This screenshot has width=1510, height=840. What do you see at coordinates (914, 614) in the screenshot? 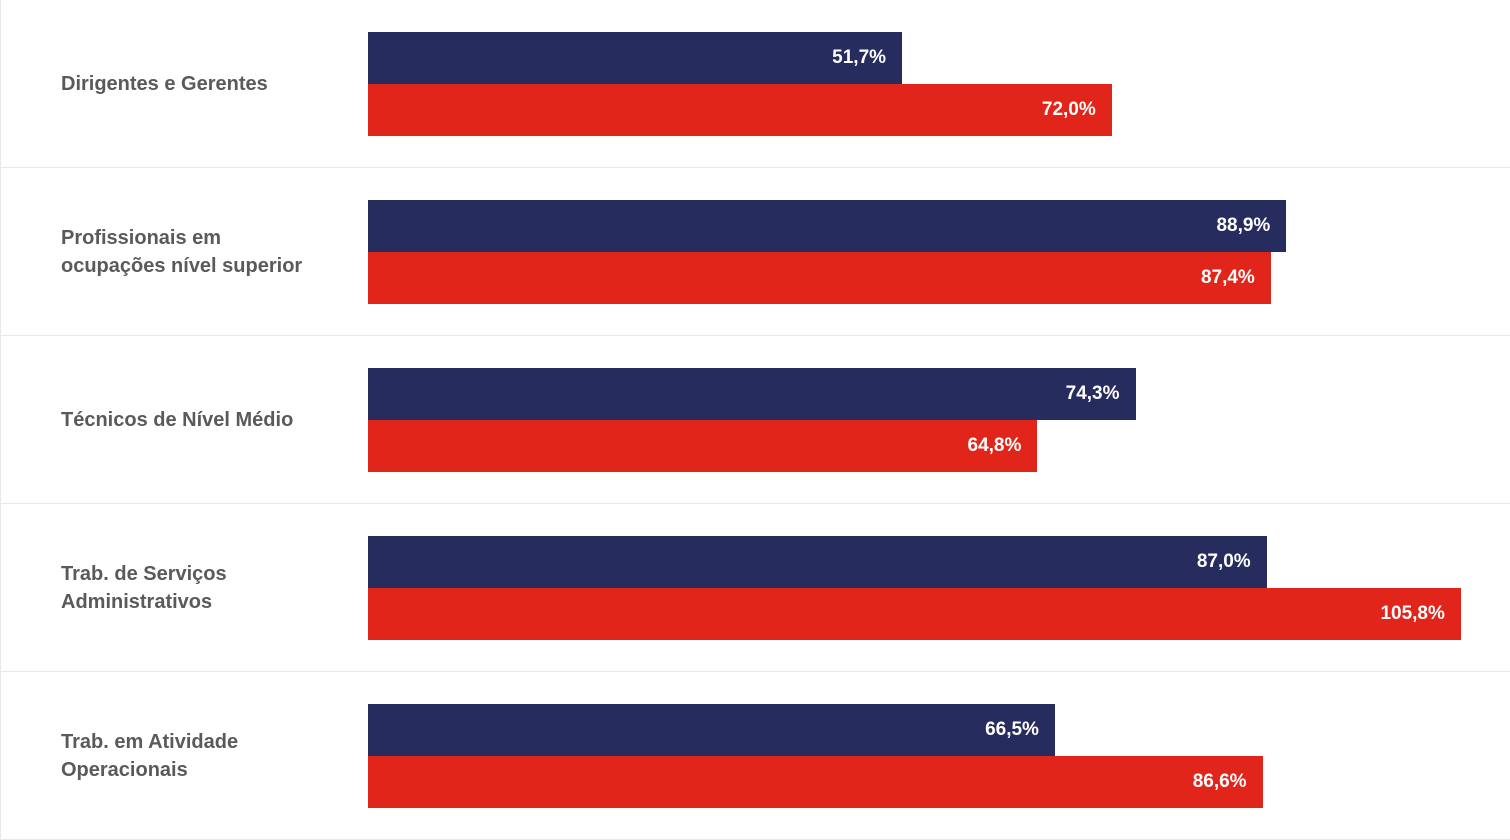
I see `bar-series-2: 105,8%` at bounding box center [914, 614].